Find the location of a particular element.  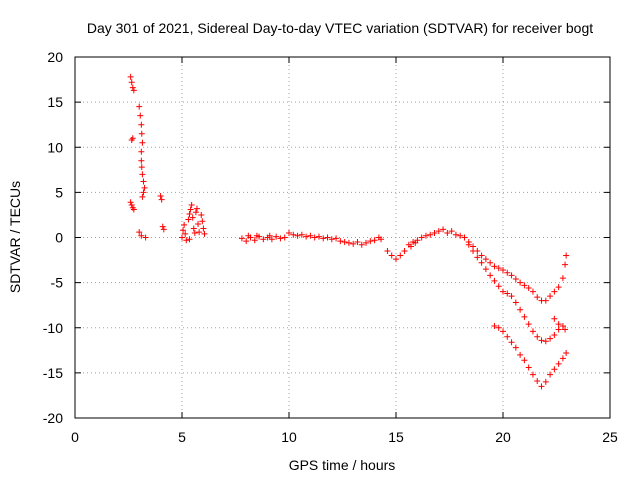

y-tick-label: 0 is located at coordinates (59, 238).